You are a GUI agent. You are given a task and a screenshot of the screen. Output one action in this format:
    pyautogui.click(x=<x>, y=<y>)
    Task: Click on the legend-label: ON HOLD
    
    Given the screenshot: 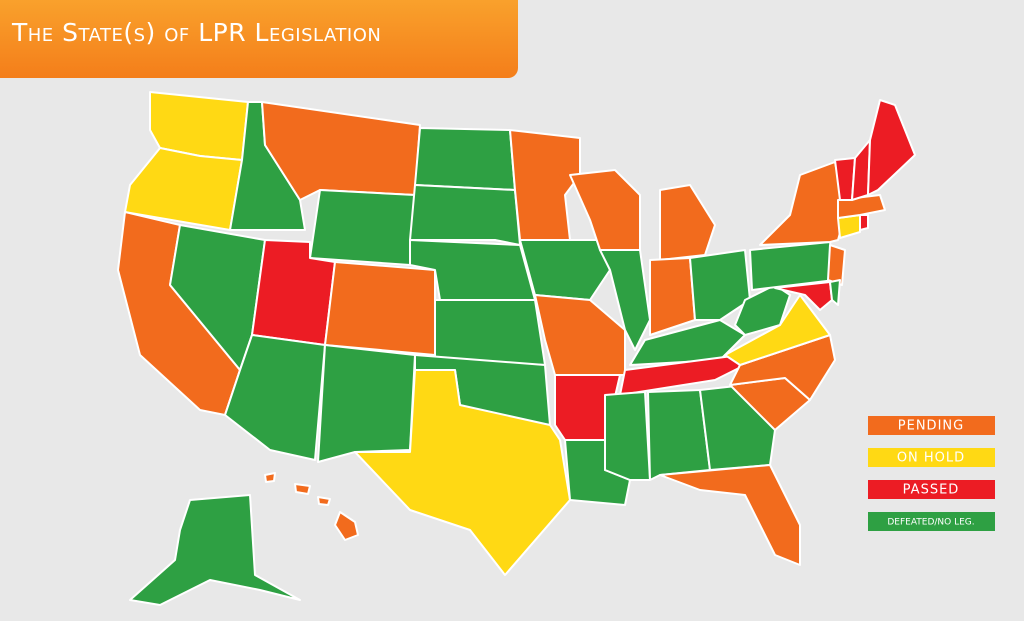 What is the action you would take?
    pyautogui.click(x=931, y=458)
    